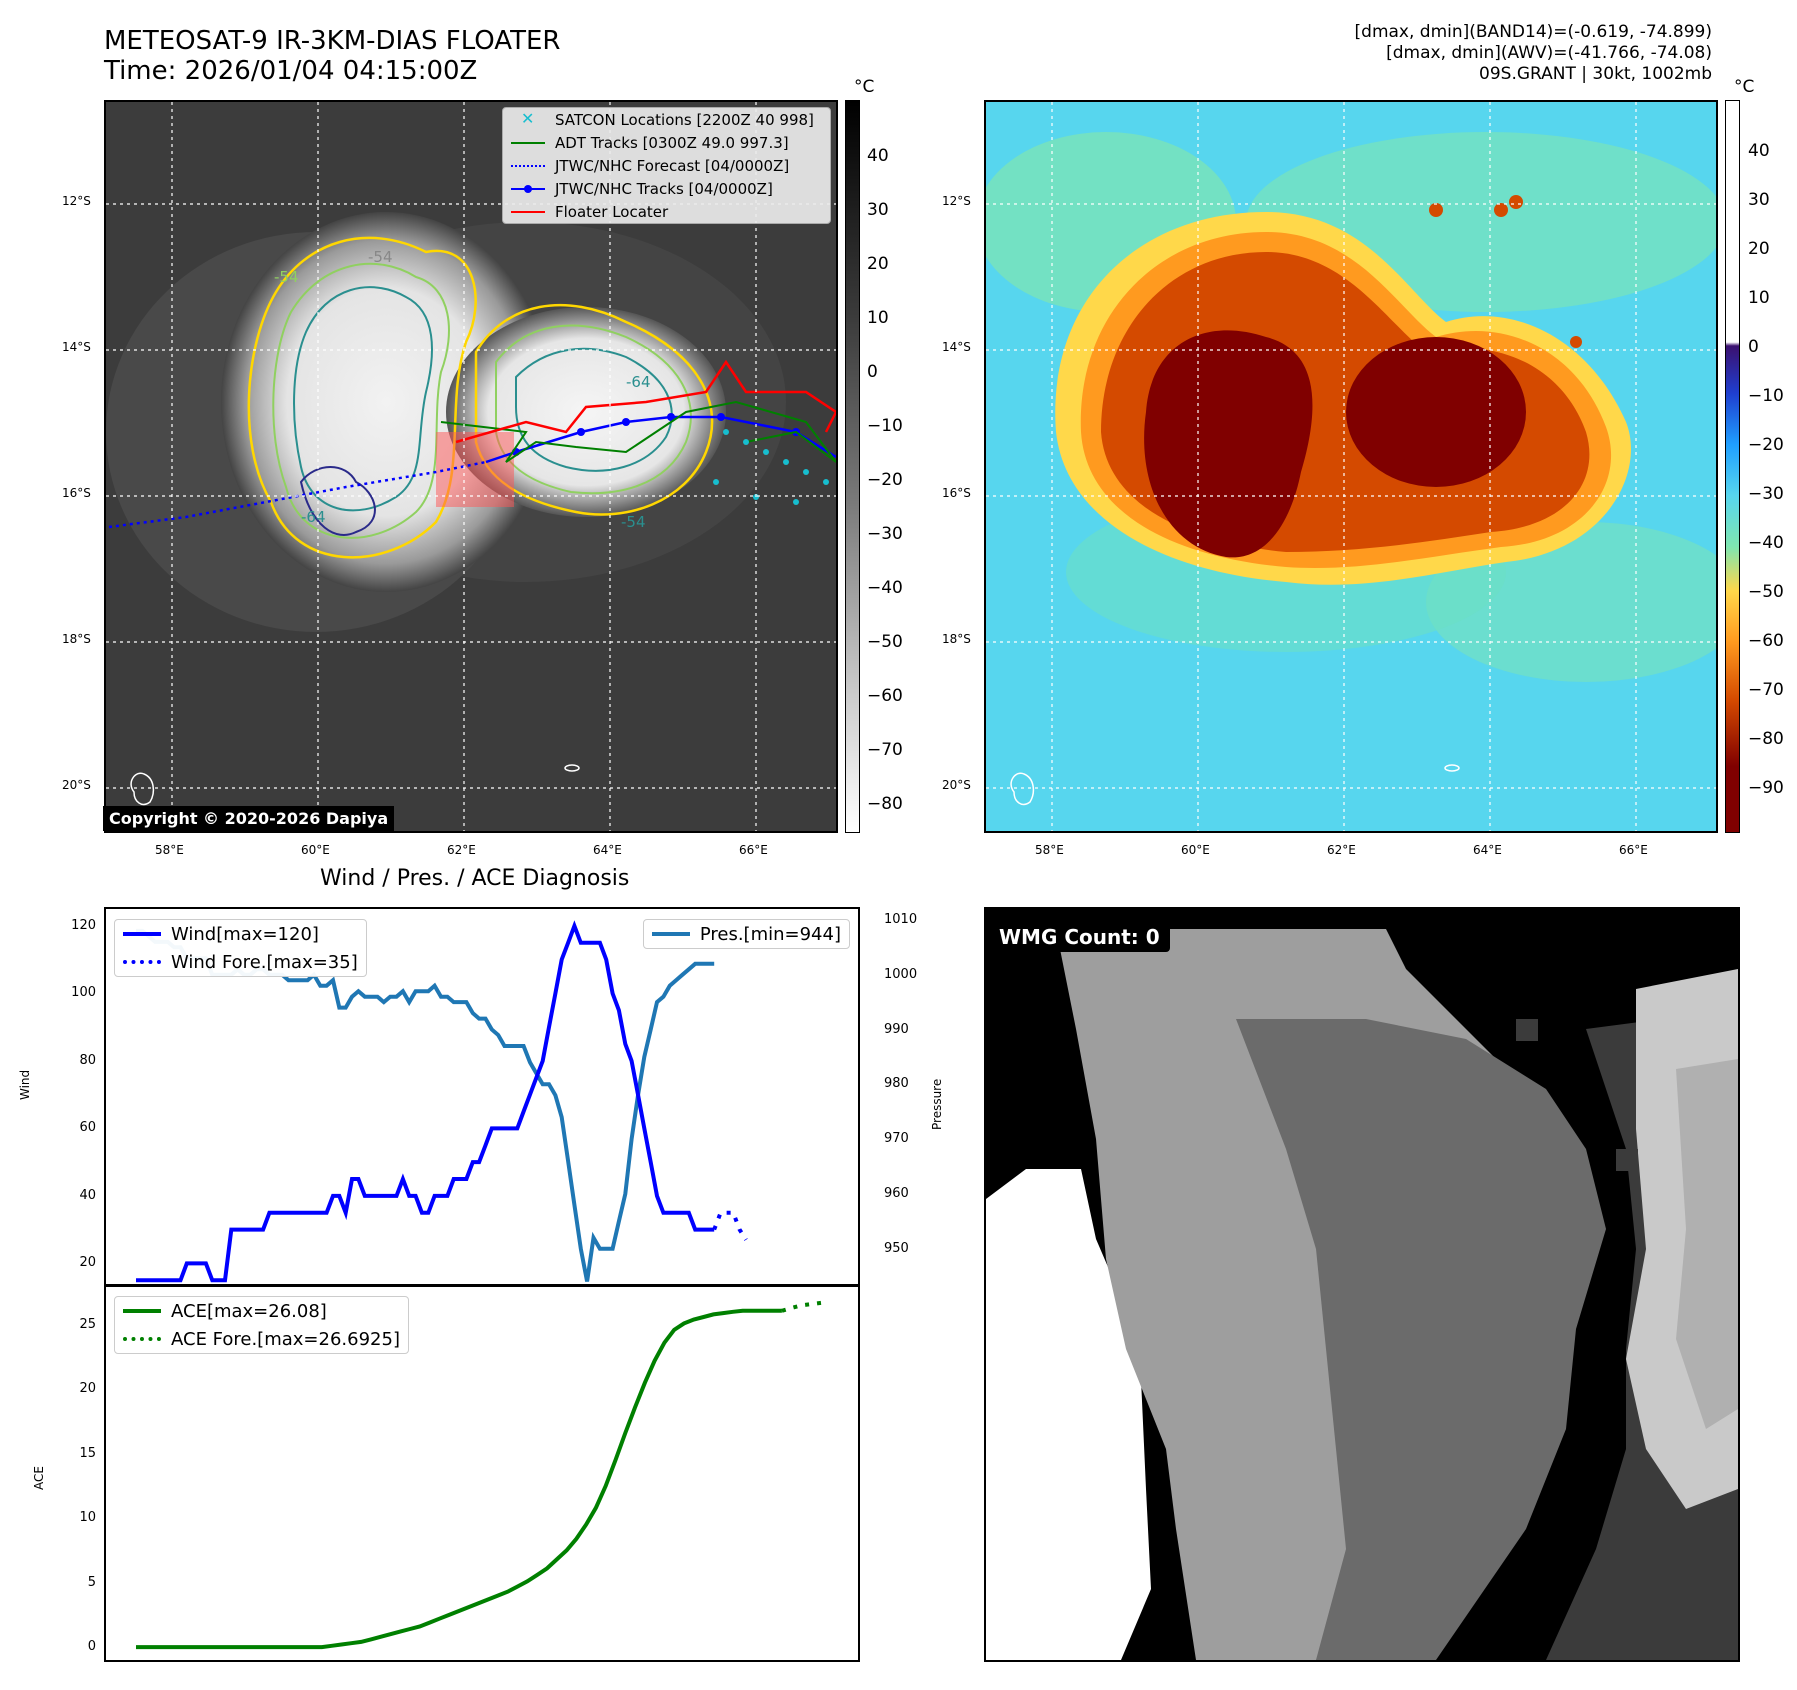  What do you see at coordinates (87, 1060) in the screenshot?
I see `axis-tick-label: 80` at bounding box center [87, 1060].